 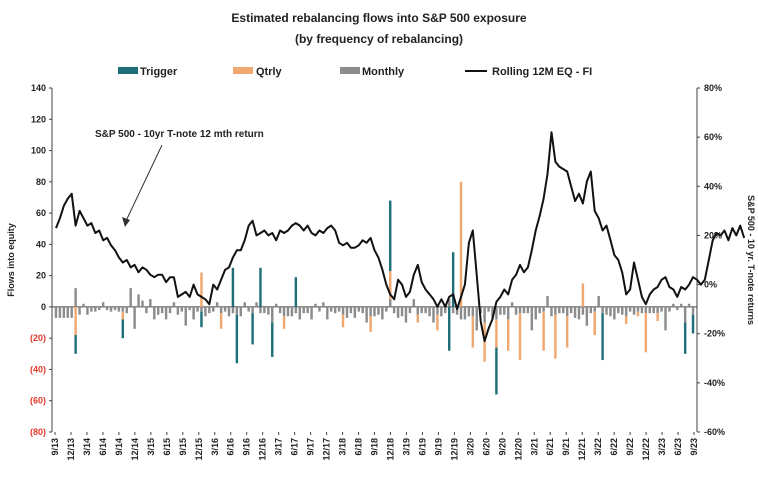 What do you see at coordinates (55, 447) in the screenshot?
I see `x-tick-label: 9/13` at bounding box center [55, 447].